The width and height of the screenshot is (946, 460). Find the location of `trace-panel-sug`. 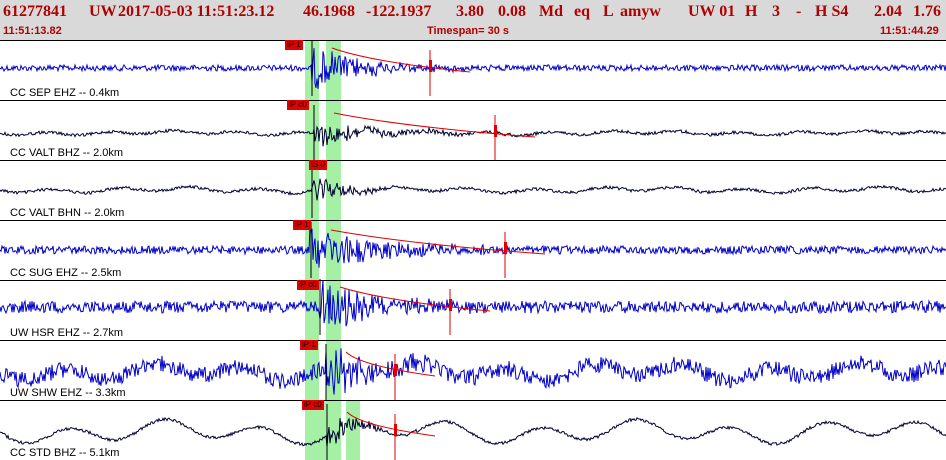

trace-panel-sug is located at coordinates (473, 250).